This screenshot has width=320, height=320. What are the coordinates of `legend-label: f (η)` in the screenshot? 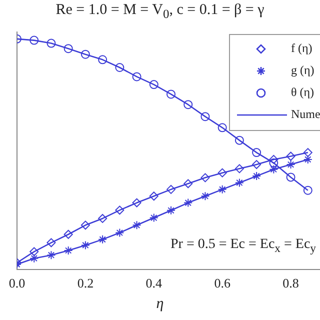 It's located at (301, 48).